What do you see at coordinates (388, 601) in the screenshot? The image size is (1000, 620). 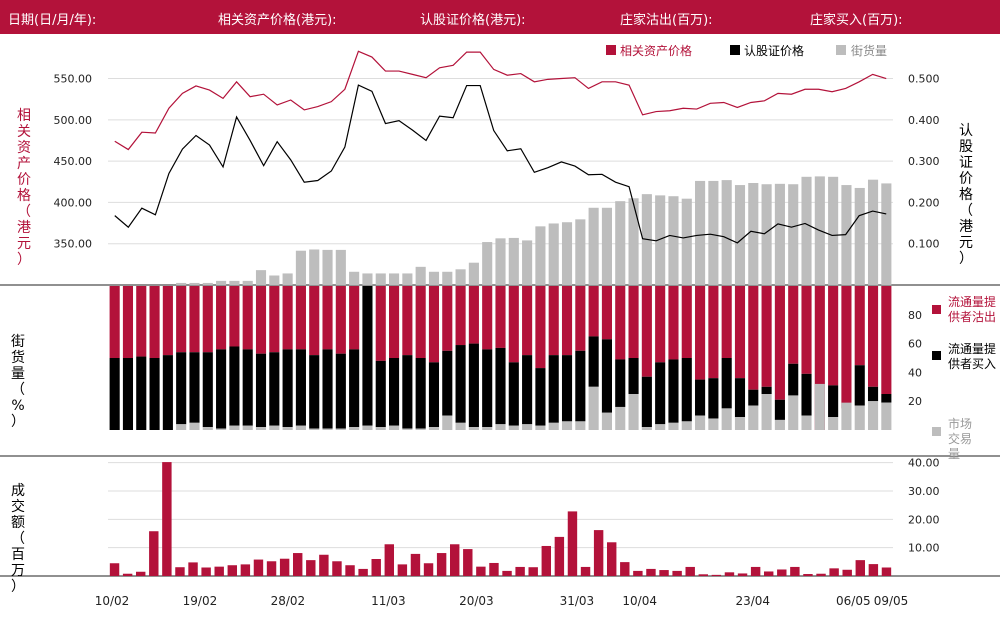 I see `x-tick-label: 11/03` at bounding box center [388, 601].